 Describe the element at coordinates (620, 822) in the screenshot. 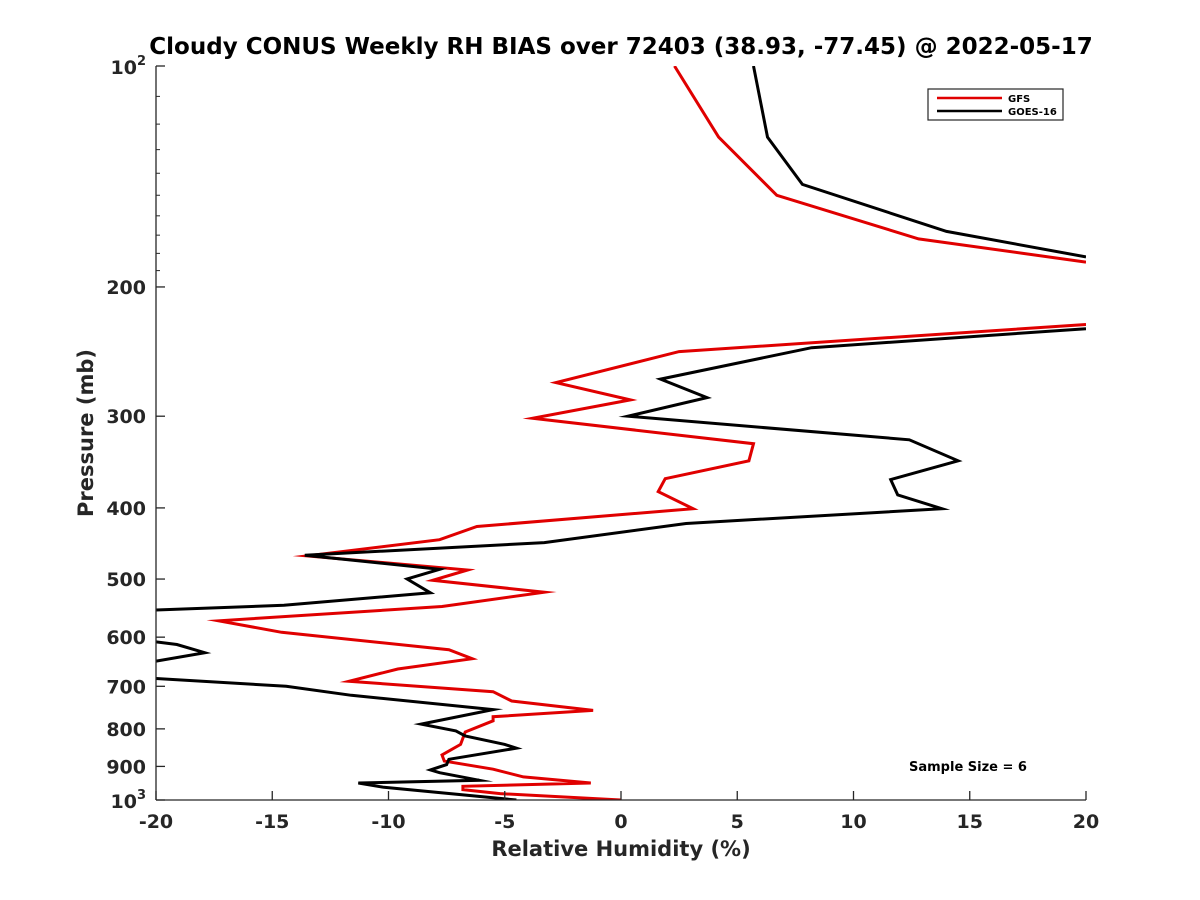

I see `x-tick-label: 0` at that location.